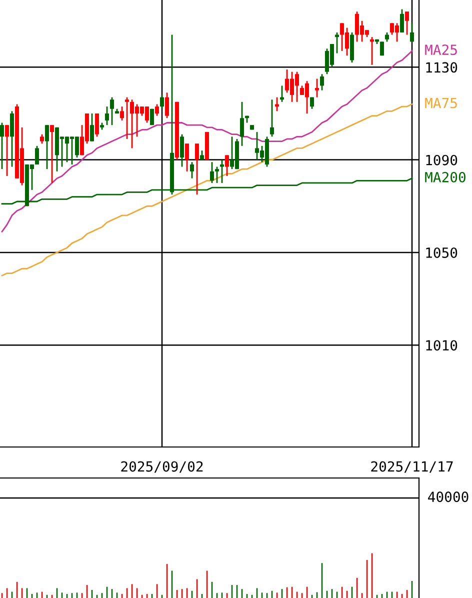  I want to click on series-label: MA200, so click(445, 177).